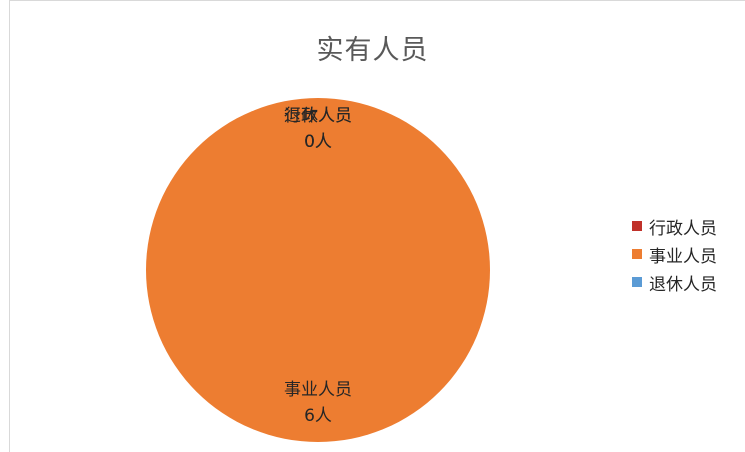 Image resolution: width=745 pixels, height=452 pixels. I want to click on chart-border-top, so click(377, 0).